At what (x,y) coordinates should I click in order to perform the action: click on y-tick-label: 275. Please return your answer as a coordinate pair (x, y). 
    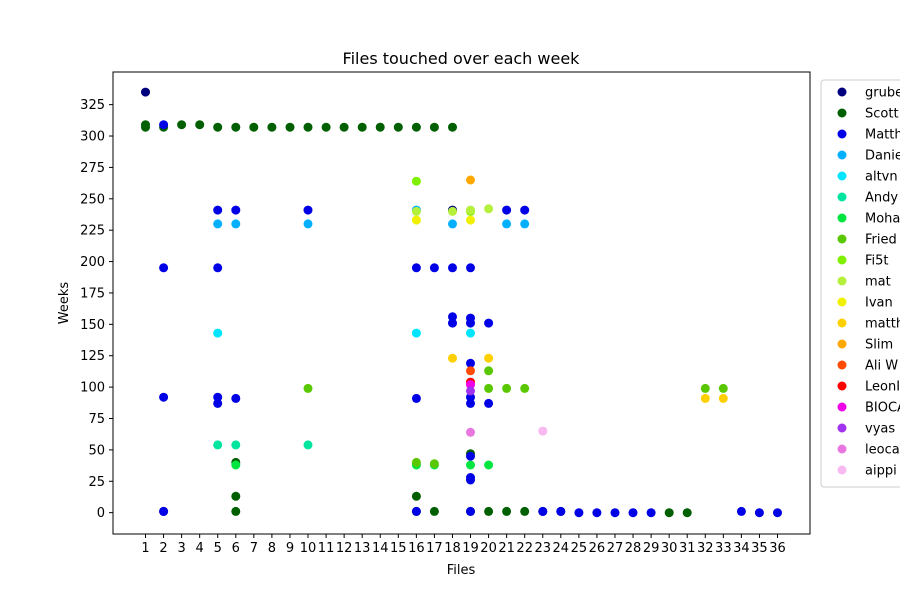
    Looking at the image, I should click on (92, 168).